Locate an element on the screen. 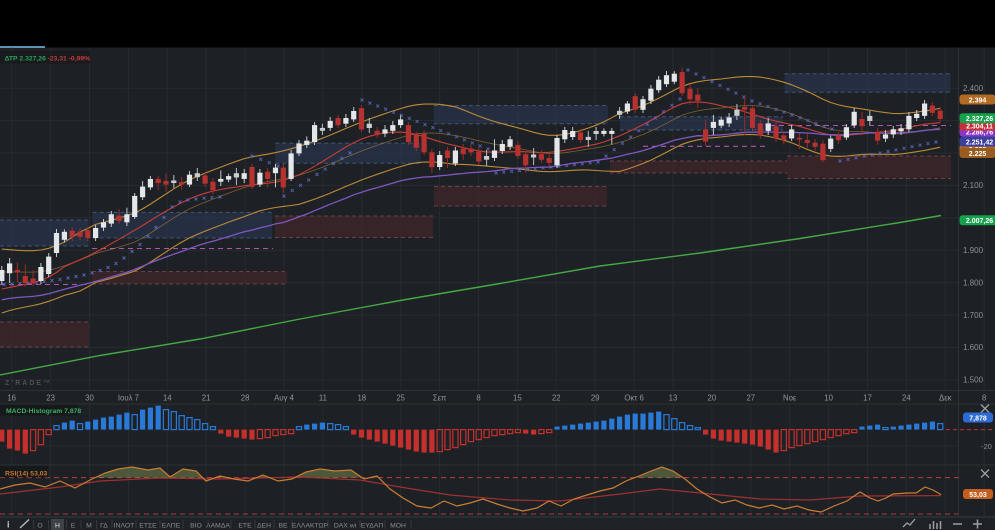 The image size is (995, 530). svg-text: ΔΕΗ is located at coordinates (264, 525).